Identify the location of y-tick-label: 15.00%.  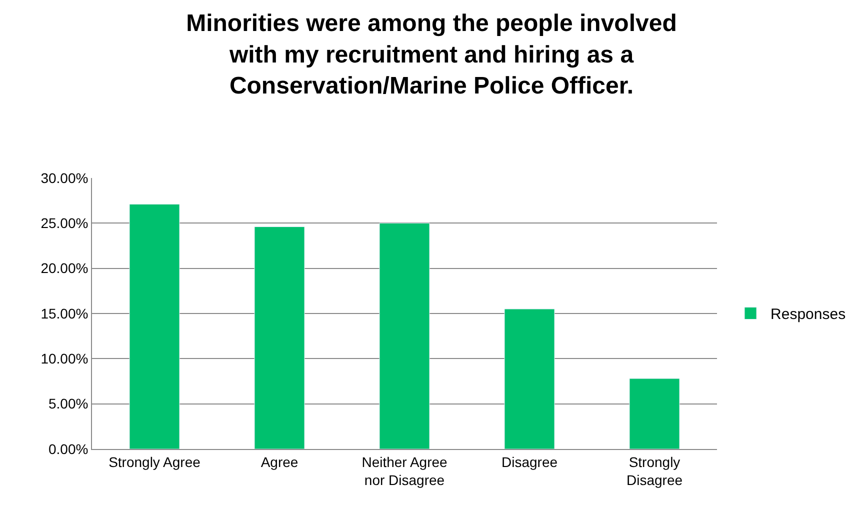
(64, 313).